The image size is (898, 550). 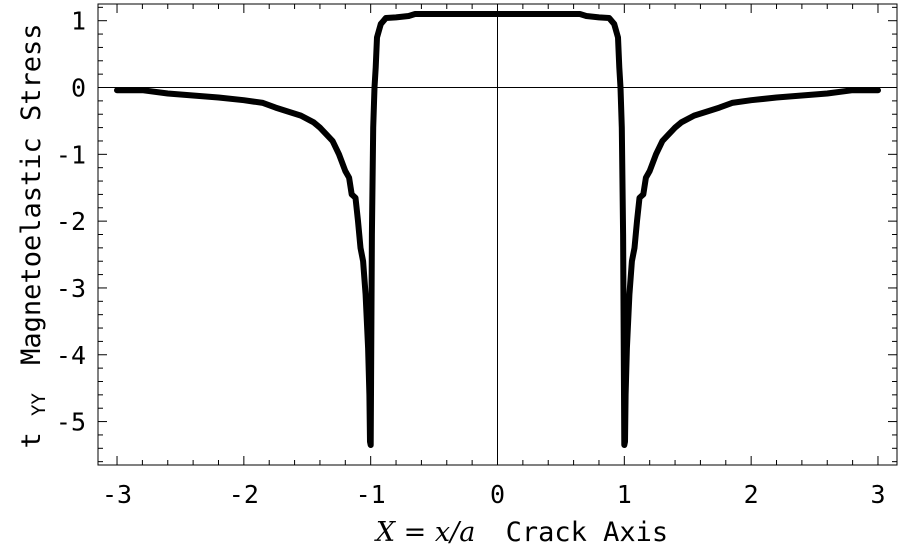 What do you see at coordinates (751, 494) in the screenshot?
I see `x-tick-label: 2` at bounding box center [751, 494].